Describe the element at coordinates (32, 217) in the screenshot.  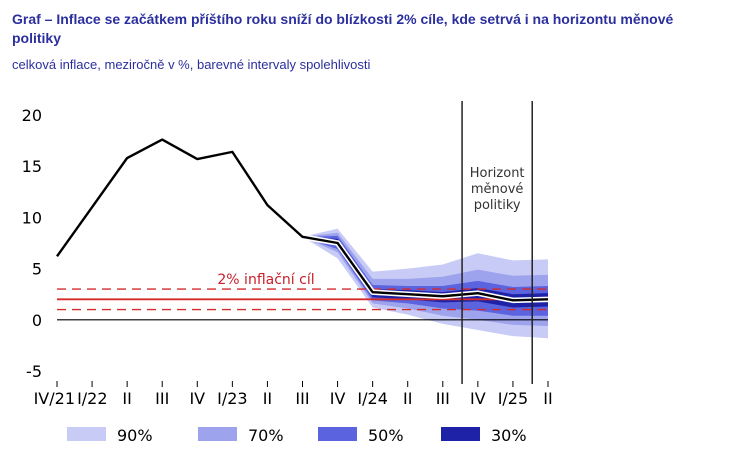
I see `y-tick-label: 10` at that location.